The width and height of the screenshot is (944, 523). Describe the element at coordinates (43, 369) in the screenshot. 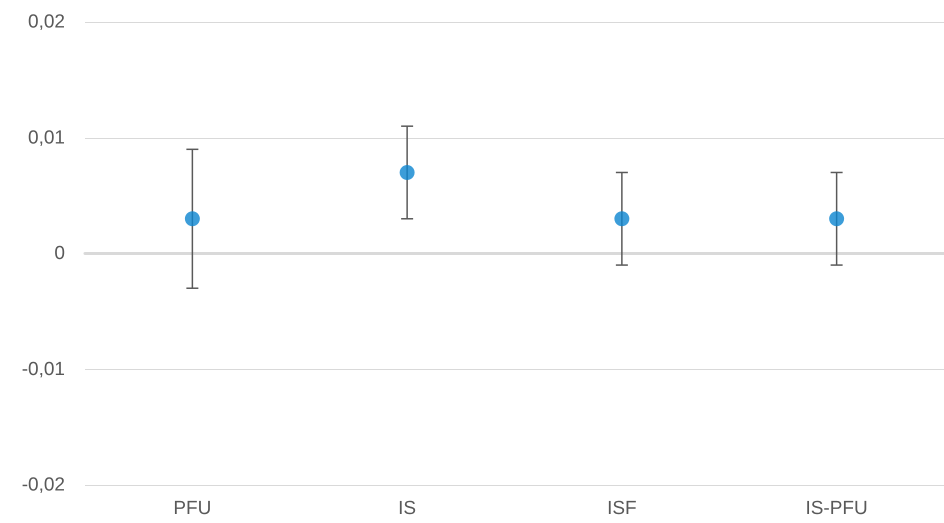

I see `y-tick-label: -0,01` at that location.